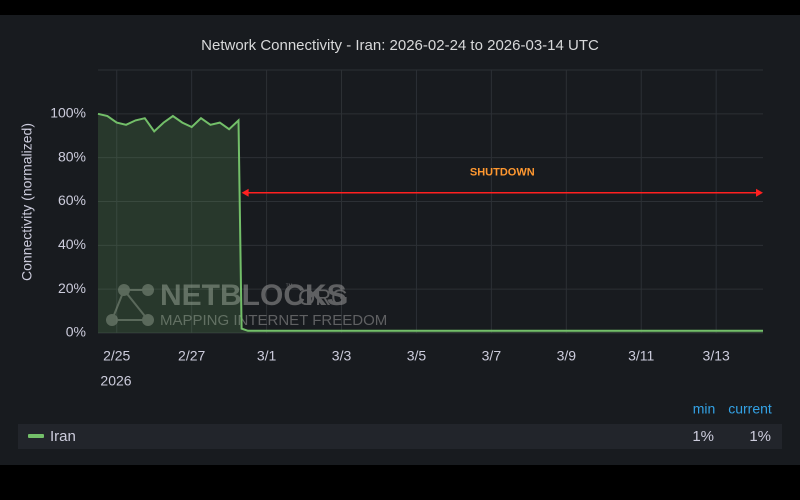 The width and height of the screenshot is (800, 500). What do you see at coordinates (641, 356) in the screenshot?
I see `x-tick-label: 3/11` at bounding box center [641, 356].